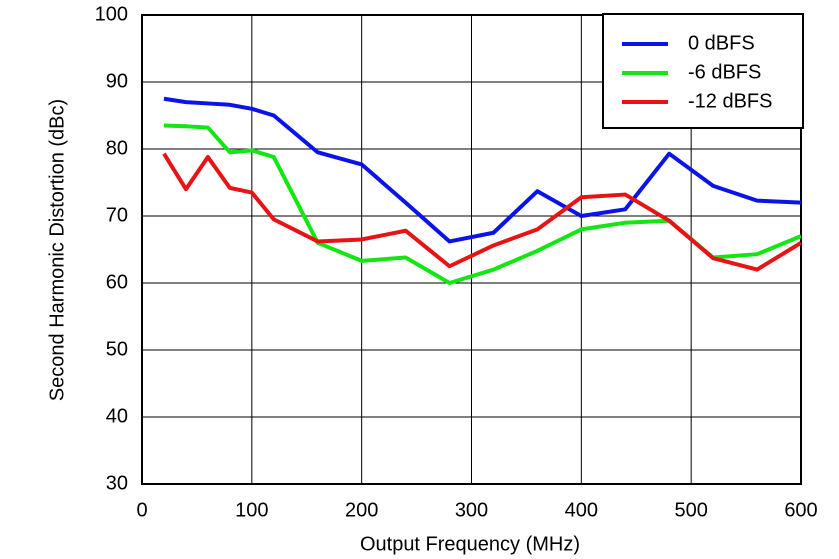 This screenshot has width=839, height=559. What do you see at coordinates (111, 14) in the screenshot?
I see `y-tick-label: 100` at bounding box center [111, 14].